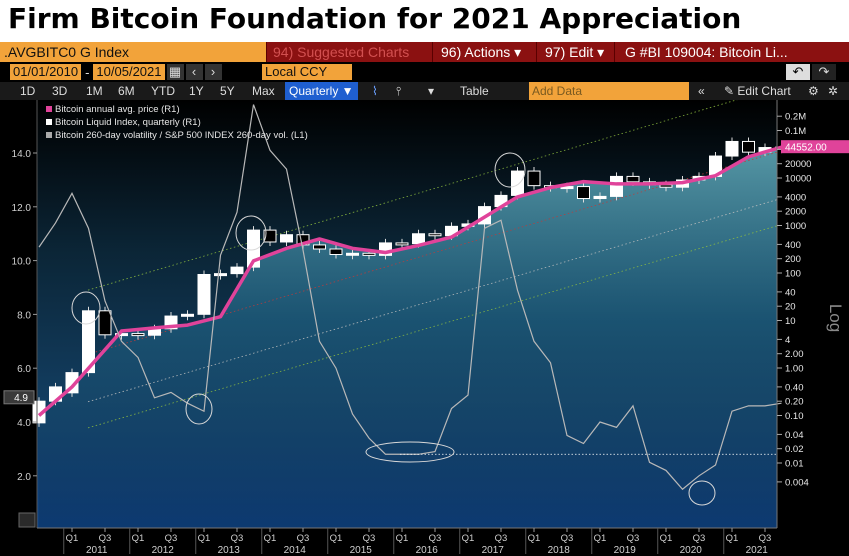 The image size is (849, 556). What do you see at coordinates (60, 91) in the screenshot?
I see `period-3d: 3D` at bounding box center [60, 91].